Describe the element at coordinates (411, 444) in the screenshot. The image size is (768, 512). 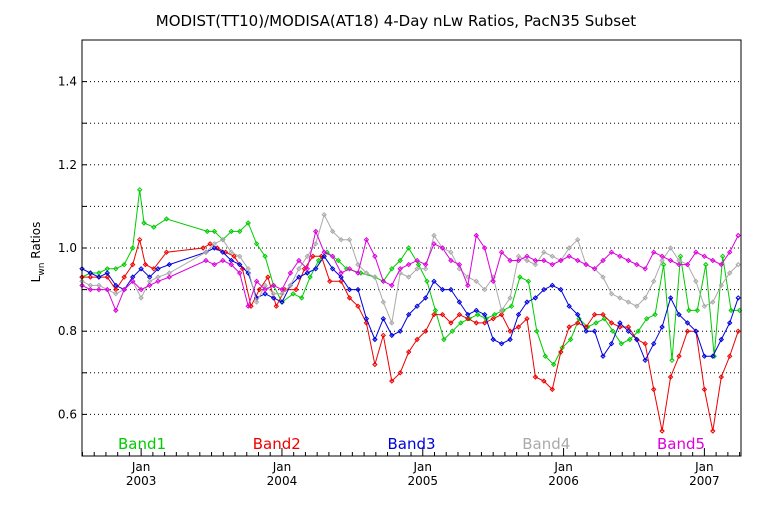
I see `legend: Band1 Band2 Band3 Band4 Band5` at that location.